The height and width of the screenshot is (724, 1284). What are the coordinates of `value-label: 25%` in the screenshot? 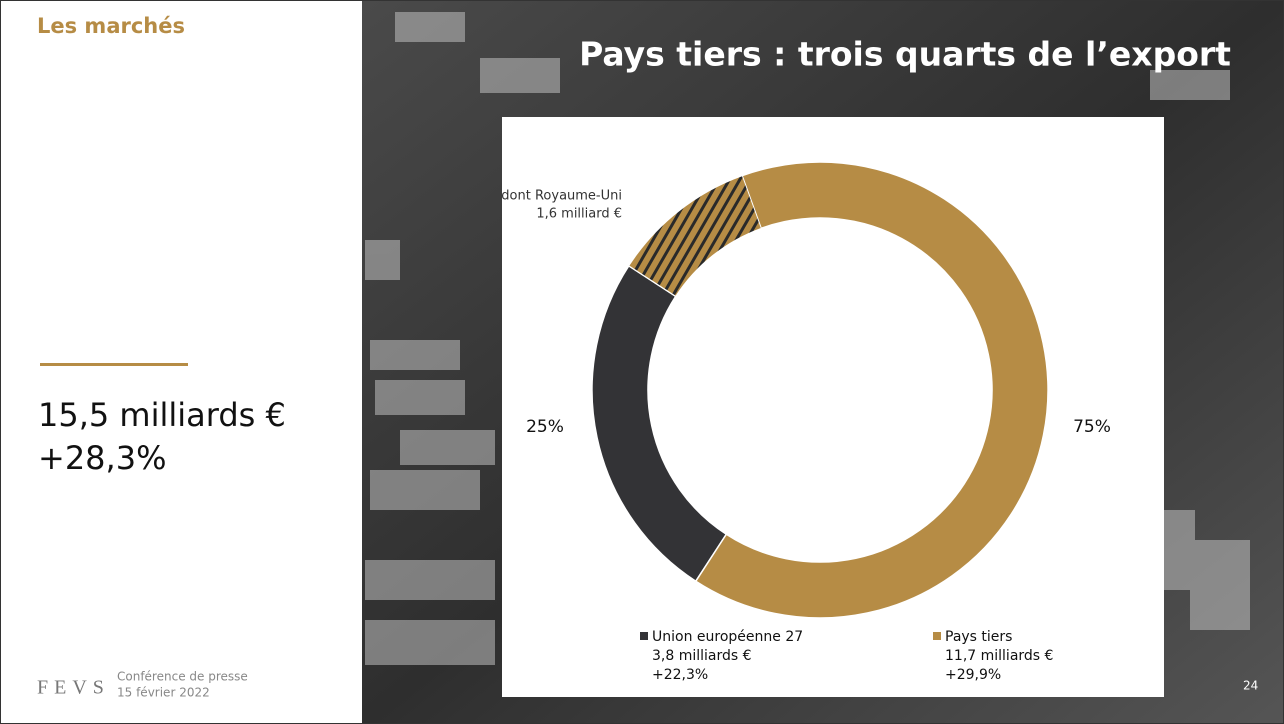 It's located at (545, 427).